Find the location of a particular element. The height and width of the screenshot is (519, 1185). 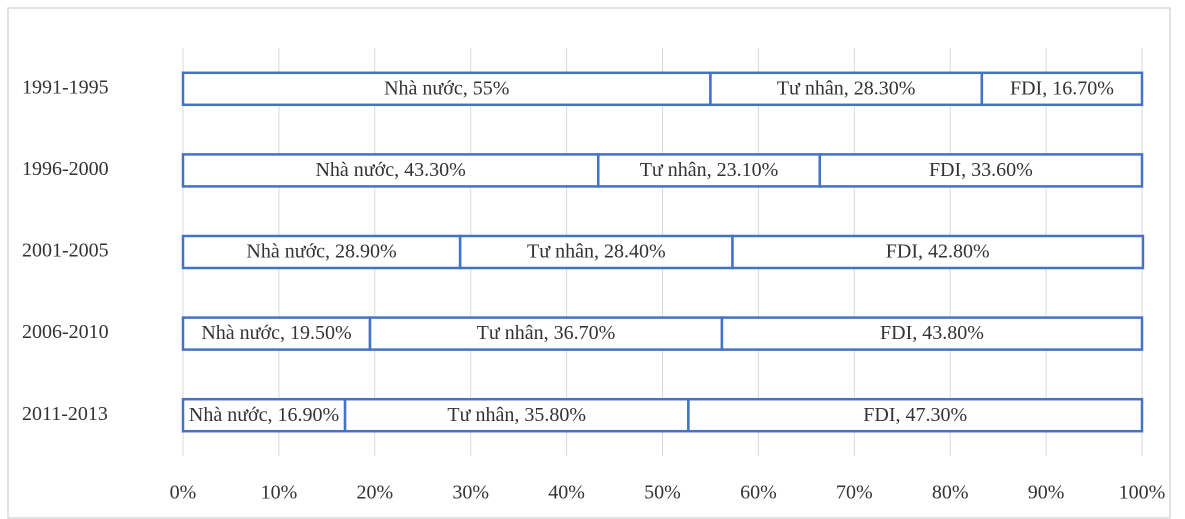

x-tick-label: 10% is located at coordinates (279, 493).